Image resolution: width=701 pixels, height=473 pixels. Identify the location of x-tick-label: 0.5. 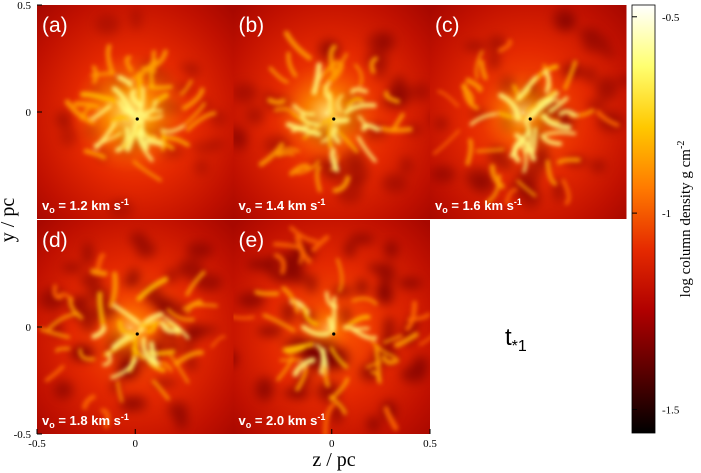
(430, 444).